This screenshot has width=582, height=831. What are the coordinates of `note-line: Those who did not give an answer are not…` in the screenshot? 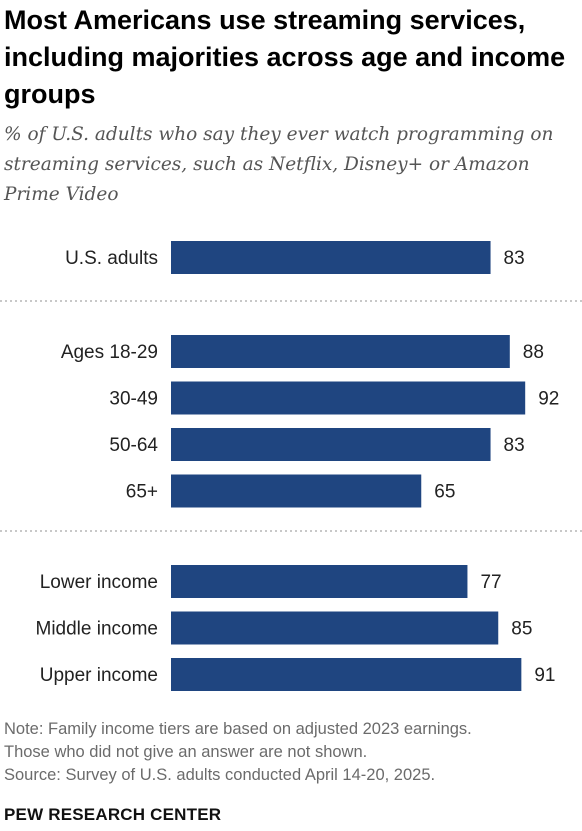 It's located at (186, 752).